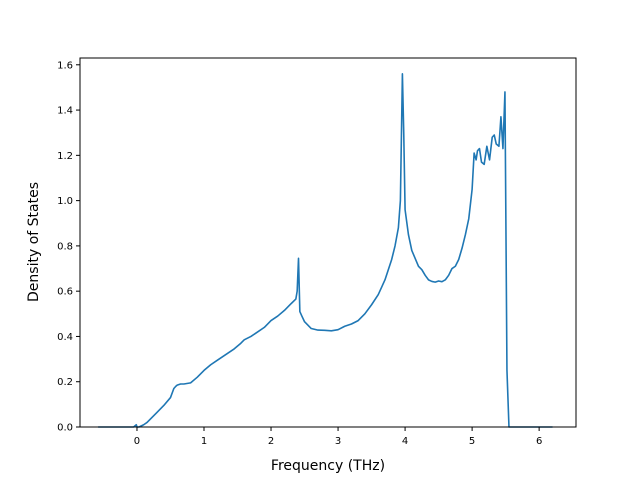 This screenshot has width=640, height=480. Describe the element at coordinates (204, 441) in the screenshot. I see `x-tick-label: 1` at that location.